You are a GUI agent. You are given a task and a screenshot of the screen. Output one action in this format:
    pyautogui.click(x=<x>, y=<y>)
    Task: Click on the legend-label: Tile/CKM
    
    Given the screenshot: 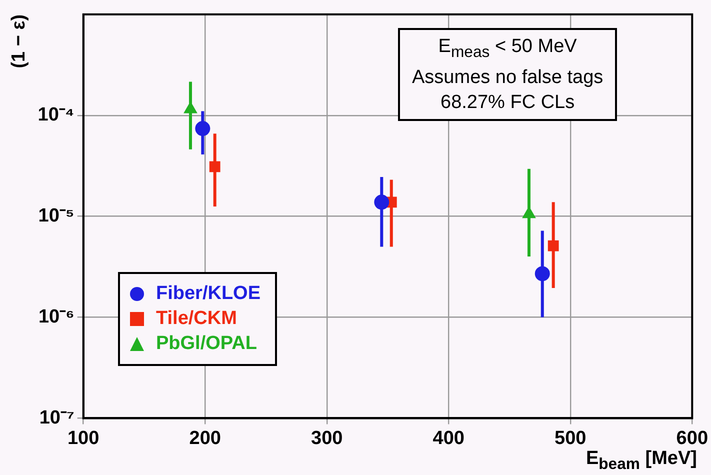 What is the action you would take?
    pyautogui.click(x=196, y=319)
    